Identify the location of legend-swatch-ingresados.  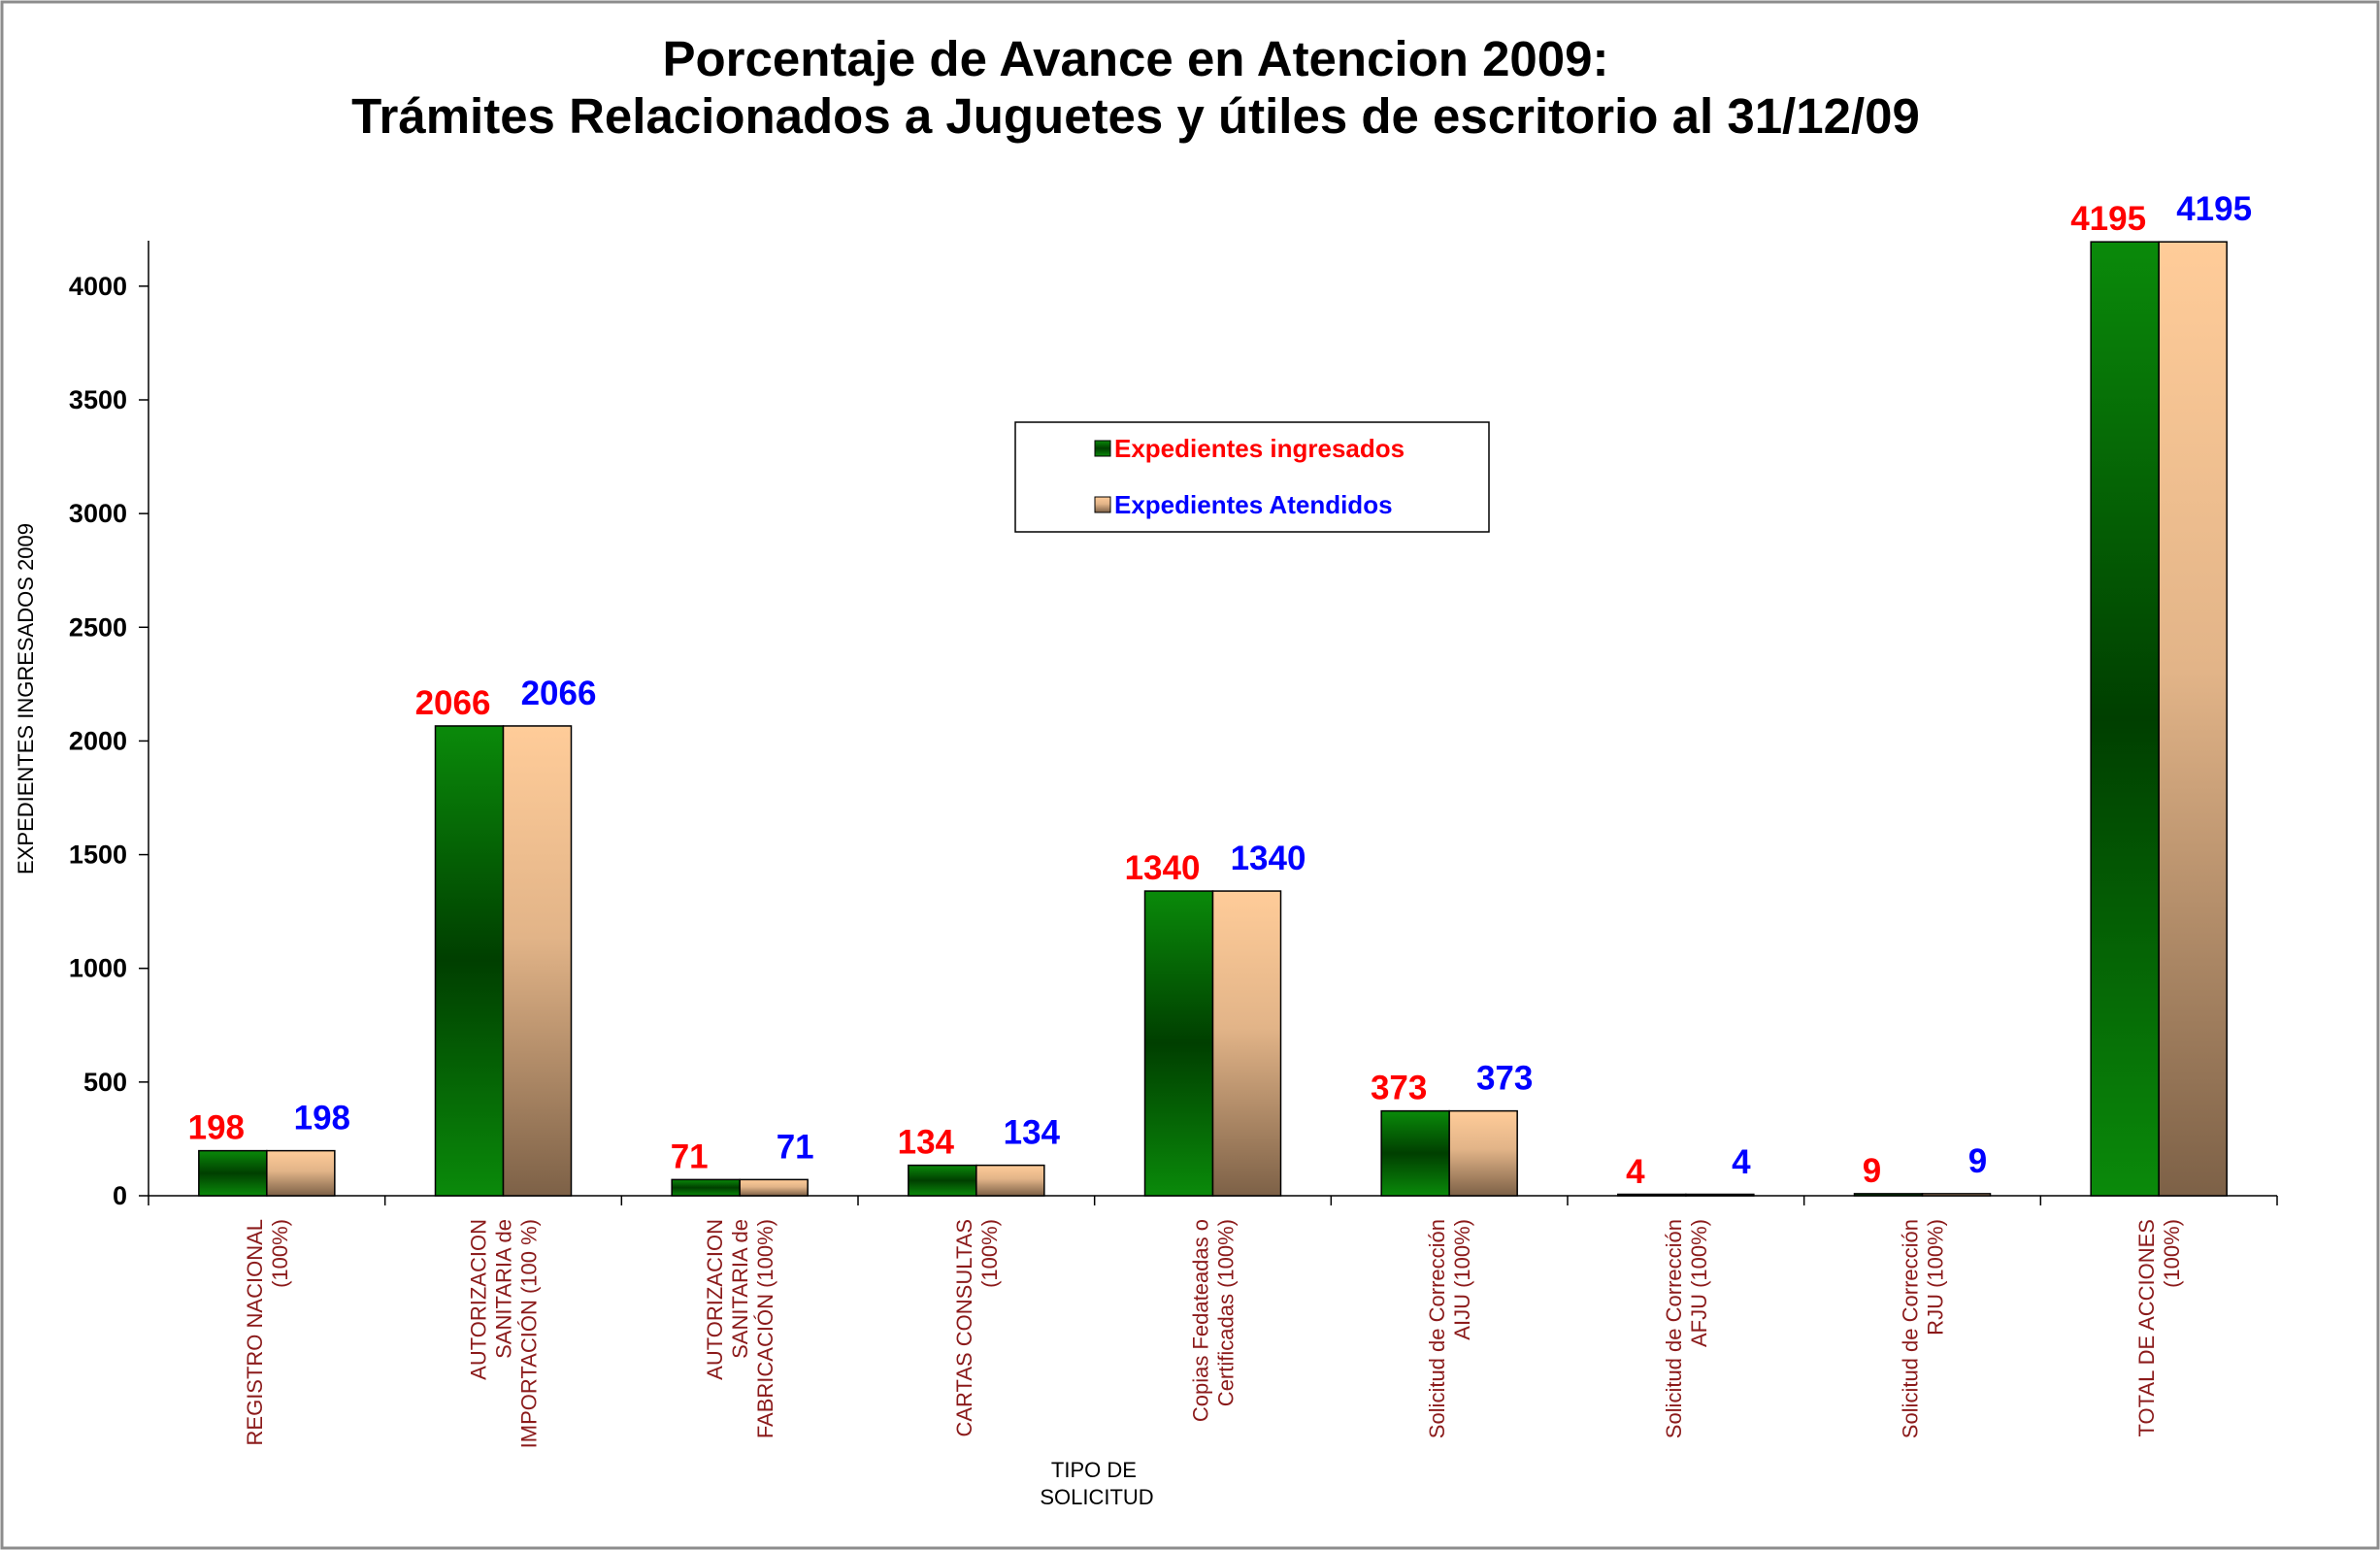
(1102, 448).